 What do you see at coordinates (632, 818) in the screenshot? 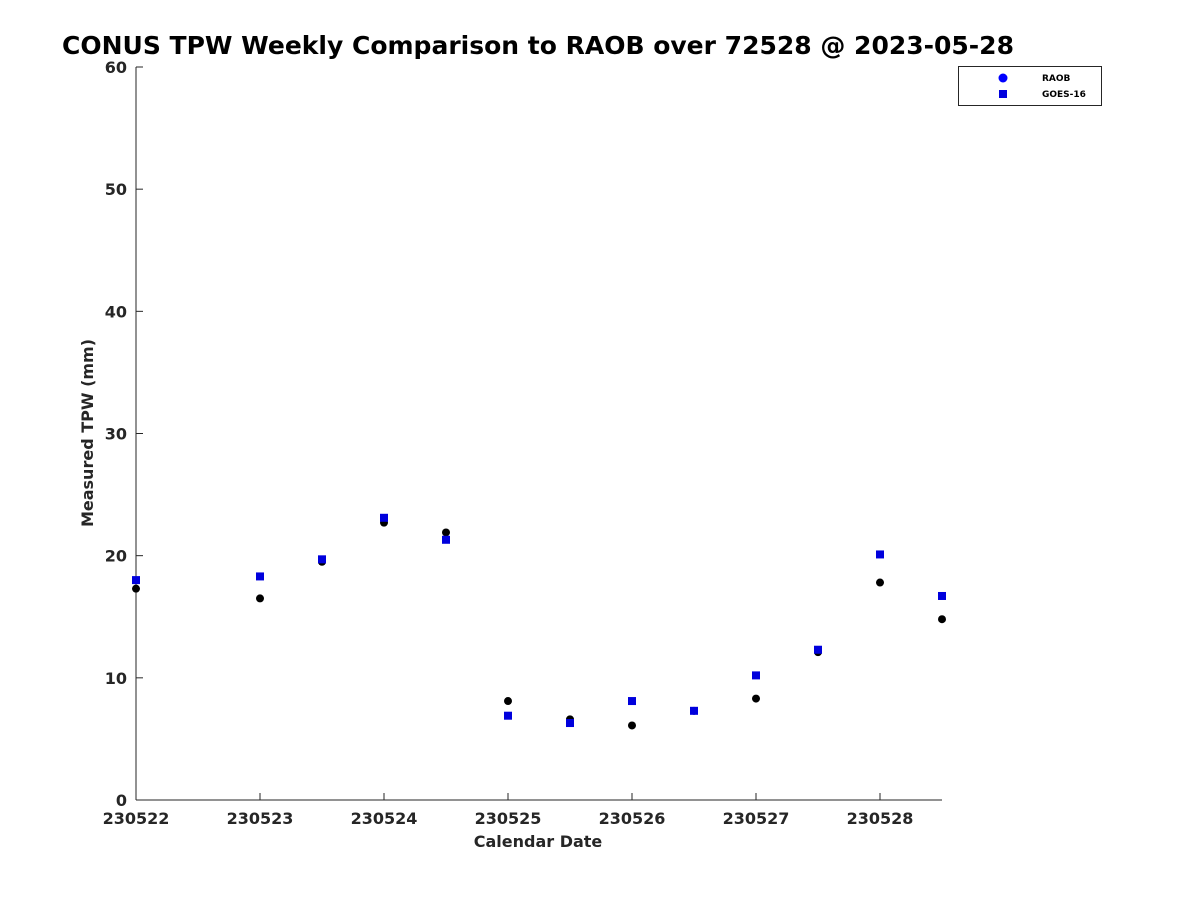
I see `x-tick-label: 230526` at bounding box center [632, 818].